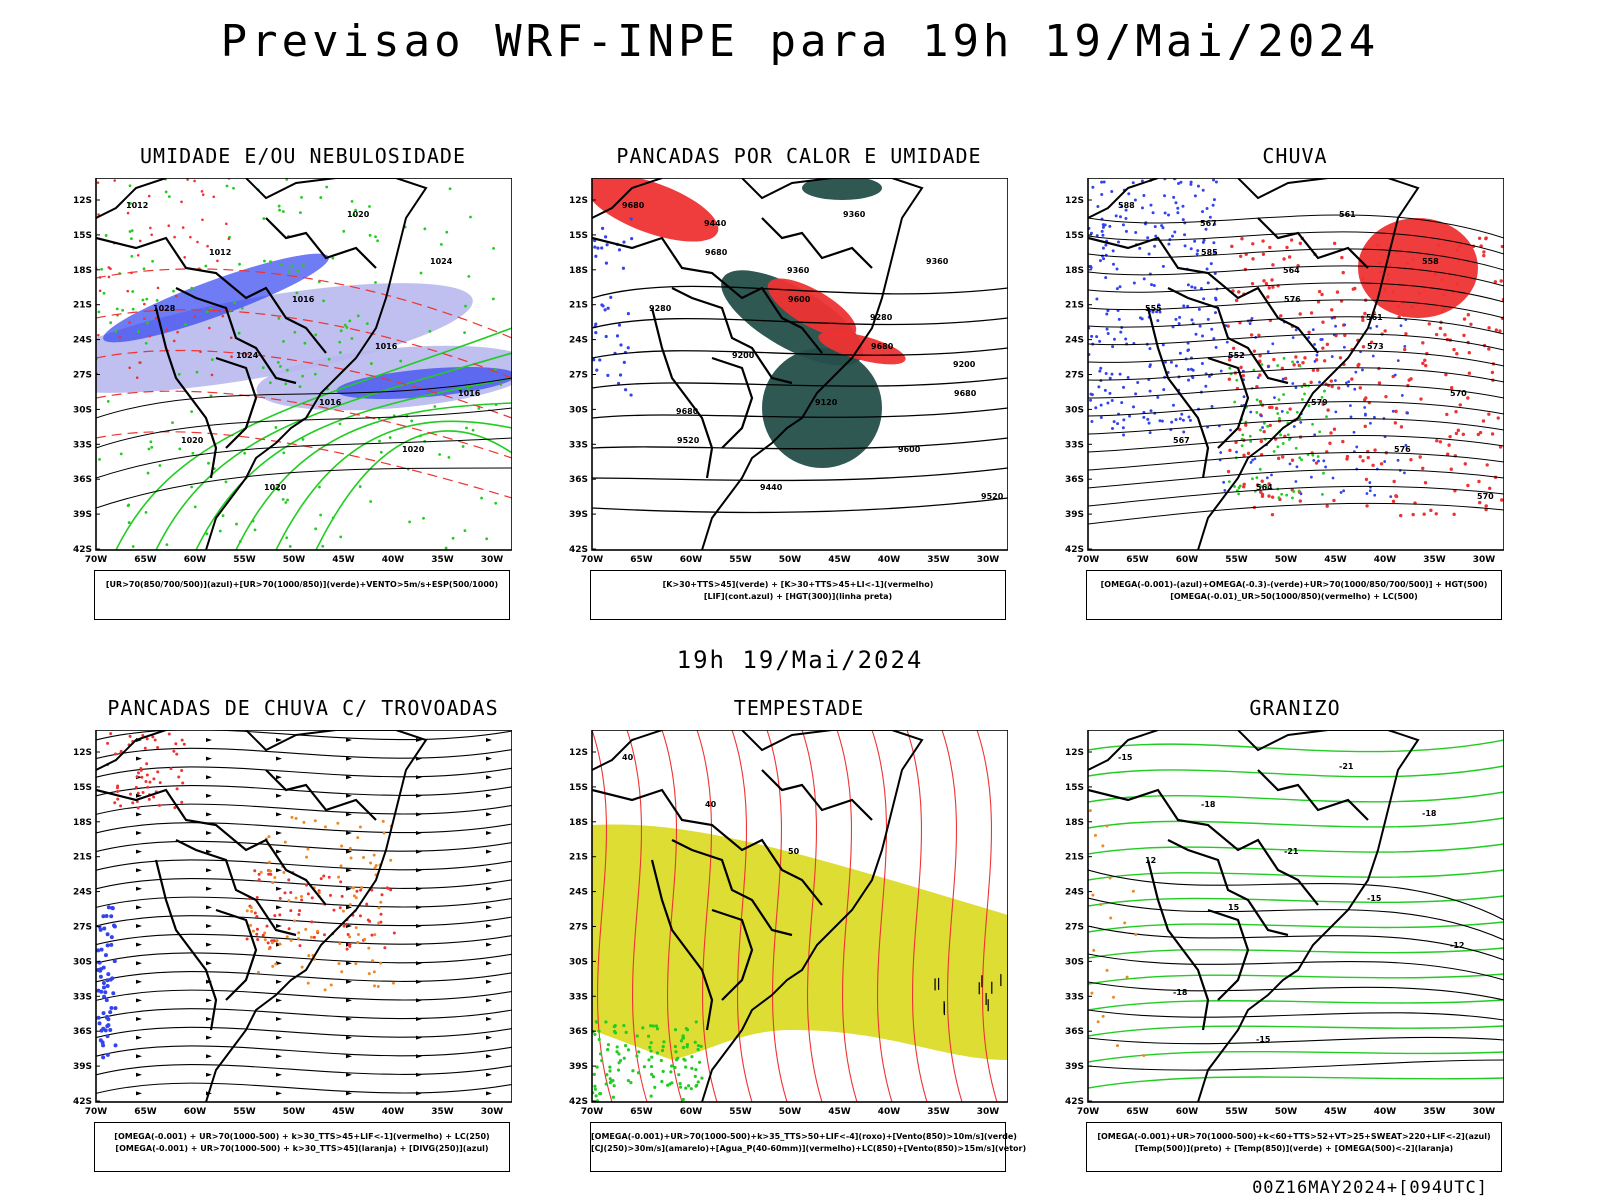  Describe the element at coordinates (1074, 376) in the screenshot. I see `lat-tick-label: 27S` at that location.